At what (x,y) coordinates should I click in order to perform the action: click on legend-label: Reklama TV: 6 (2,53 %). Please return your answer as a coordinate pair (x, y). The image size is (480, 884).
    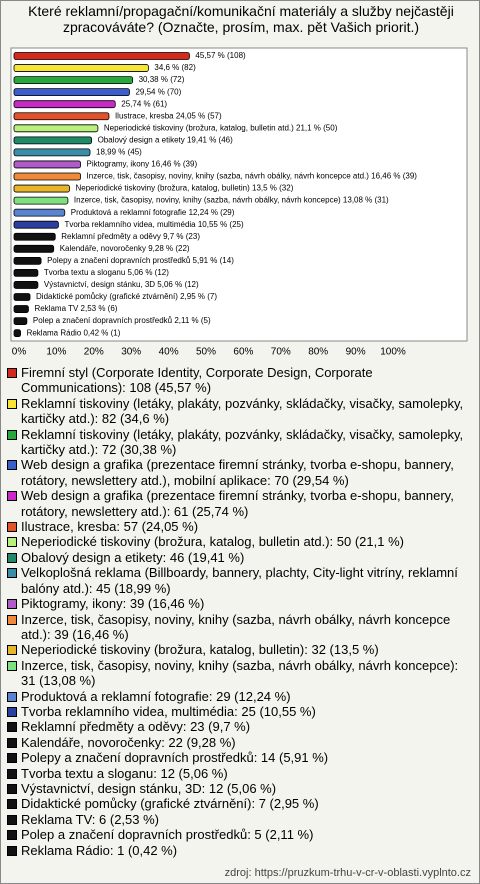
    Looking at the image, I should click on (90, 819).